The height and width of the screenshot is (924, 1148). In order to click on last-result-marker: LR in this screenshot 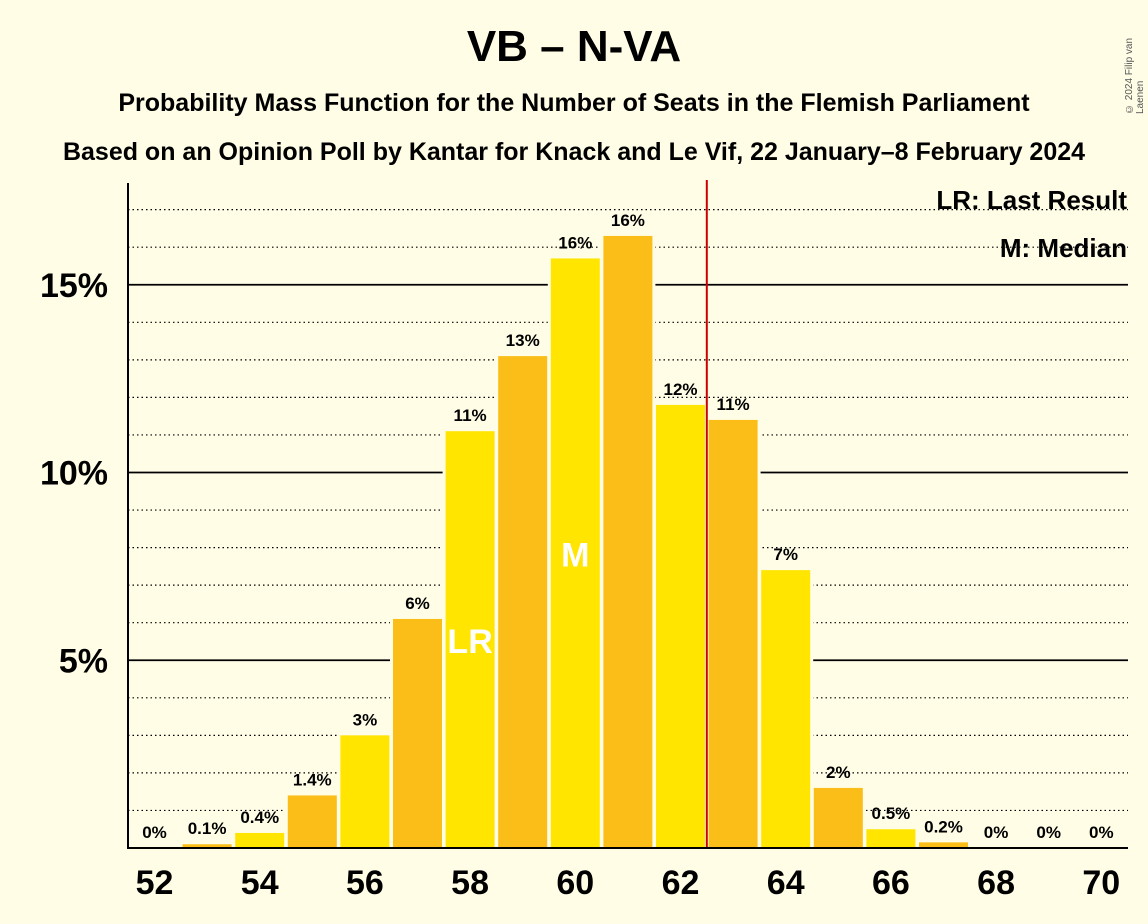, I will do `click(469, 642)`.